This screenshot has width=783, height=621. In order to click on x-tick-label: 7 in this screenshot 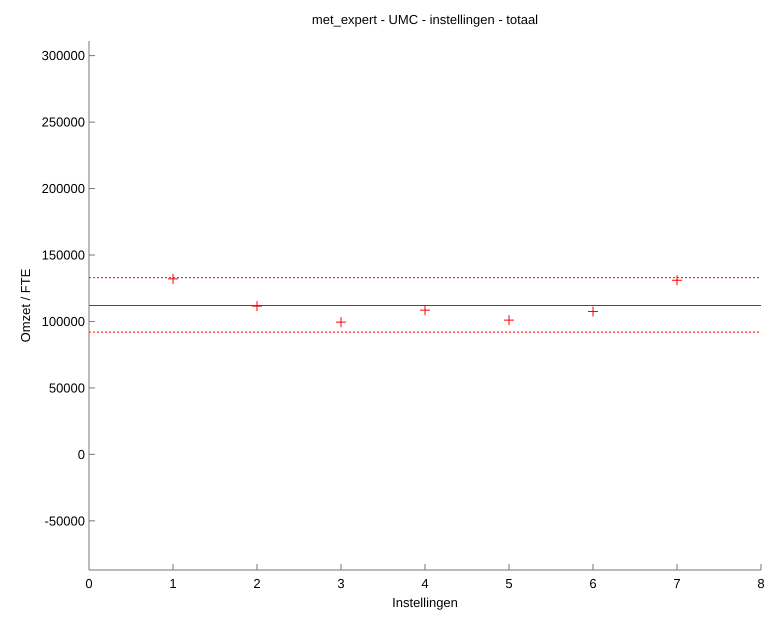, I will do `click(677, 583)`.